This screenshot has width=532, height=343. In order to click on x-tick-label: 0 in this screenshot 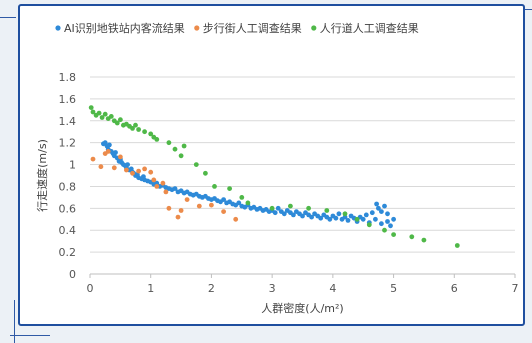, I will do `click(90, 288)`.